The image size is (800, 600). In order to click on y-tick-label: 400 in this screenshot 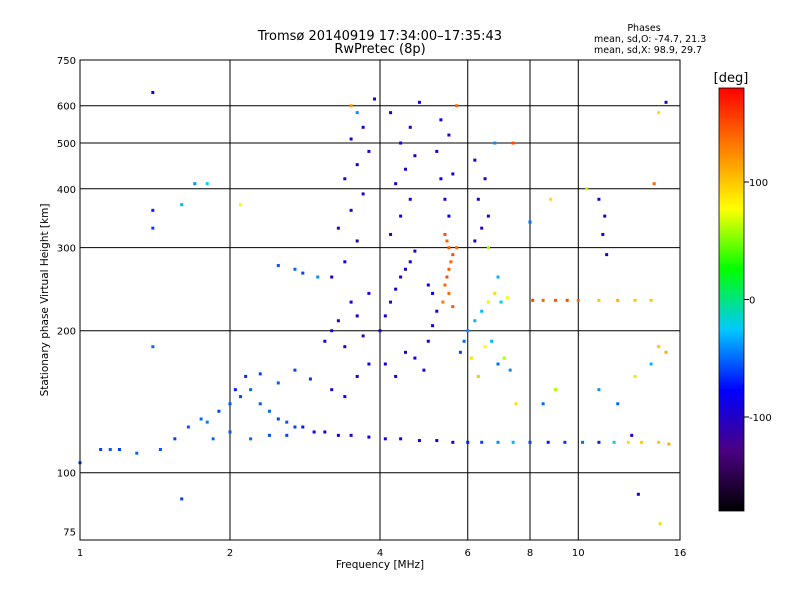, I will do `click(66, 190)`.